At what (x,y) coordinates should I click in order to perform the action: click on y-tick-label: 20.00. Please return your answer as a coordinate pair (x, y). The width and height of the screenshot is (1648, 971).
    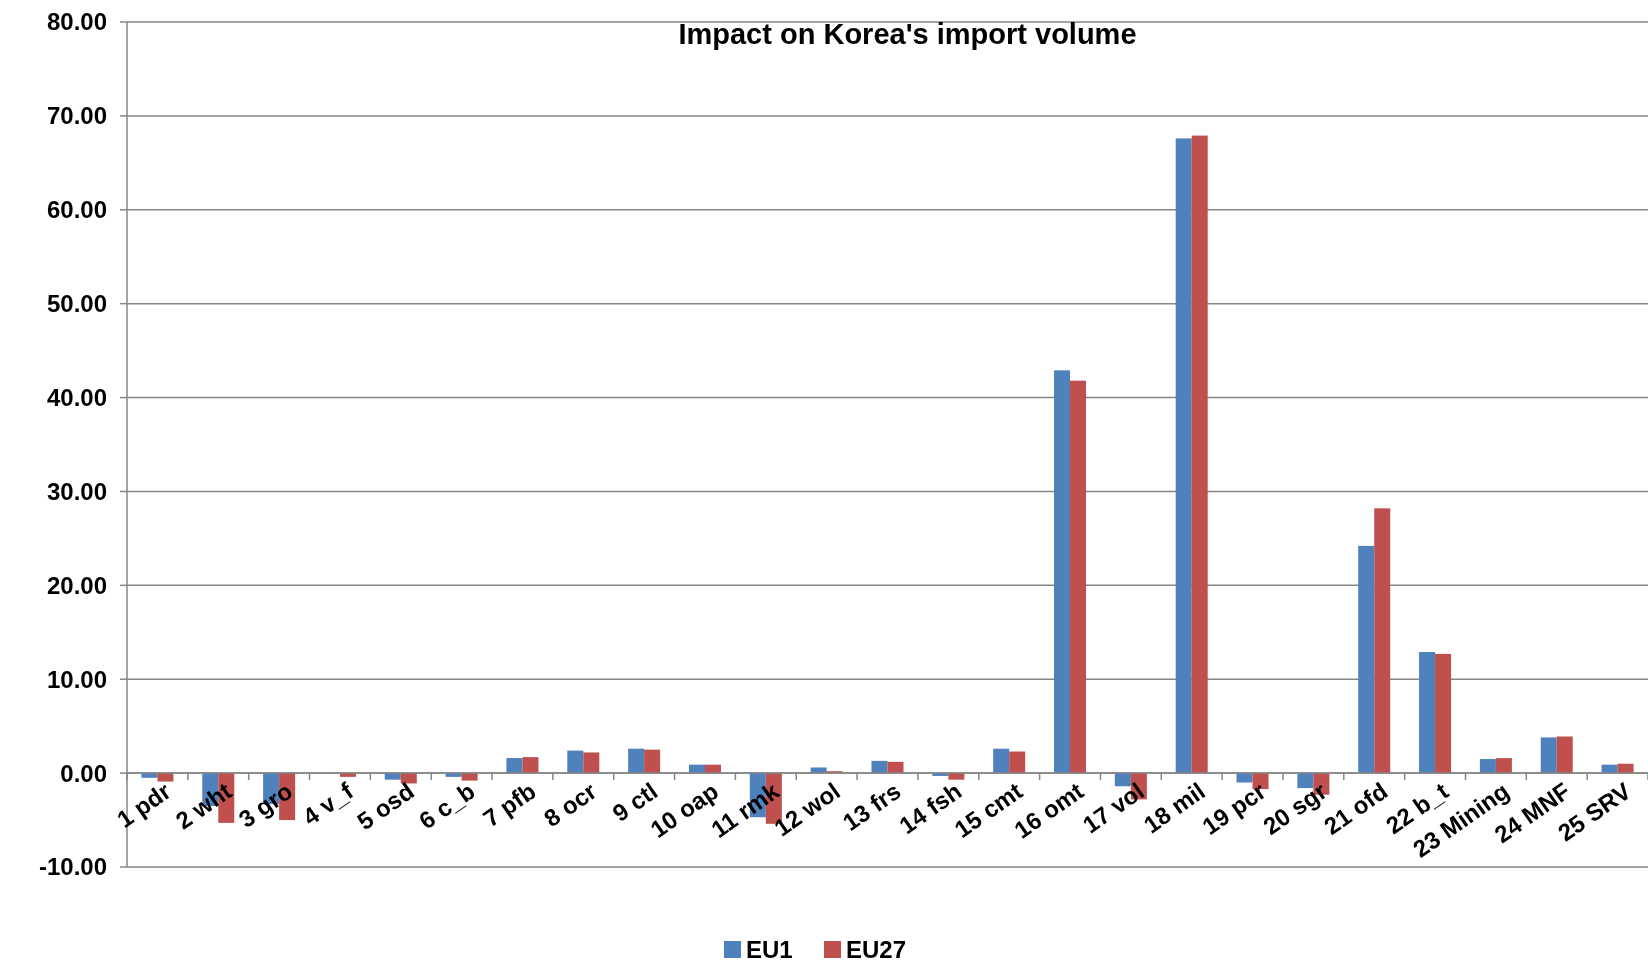
    Looking at the image, I should click on (76, 585).